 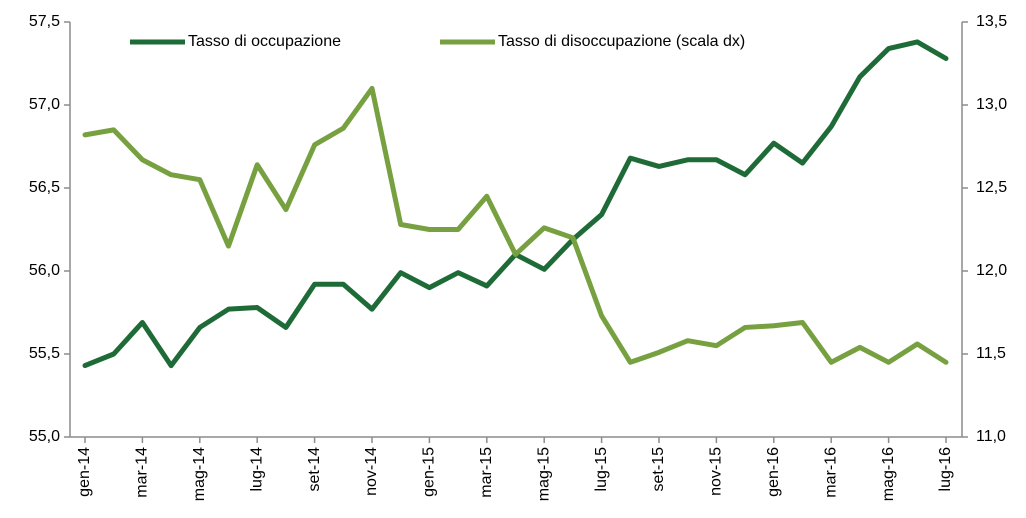 What do you see at coordinates (991, 21) in the screenshot?
I see `y2-tick-label: 13,5` at bounding box center [991, 21].